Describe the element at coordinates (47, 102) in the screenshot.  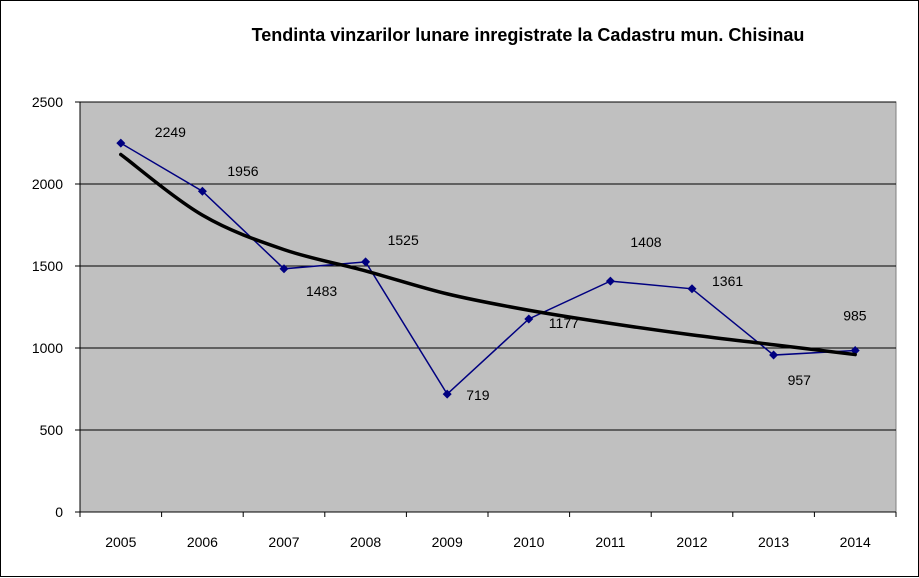
I see `y-tick-label: 2500` at that location.